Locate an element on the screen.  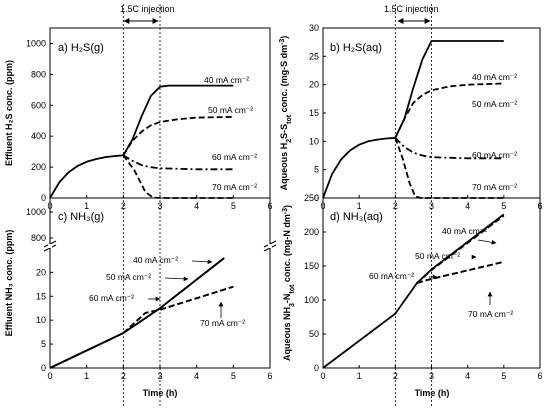
y-axis-label: Effluent H₂S conc. (ppm) is located at coordinates (9, 113).